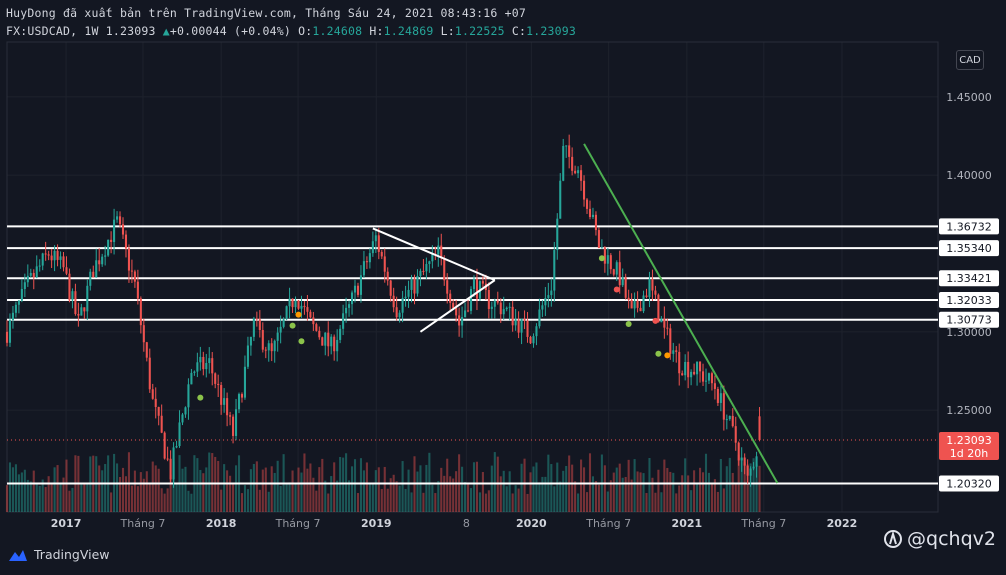 Image resolution: width=1006 pixels, height=575 pixels. I want to click on tradingview-brand: TradingView, so click(59, 554).